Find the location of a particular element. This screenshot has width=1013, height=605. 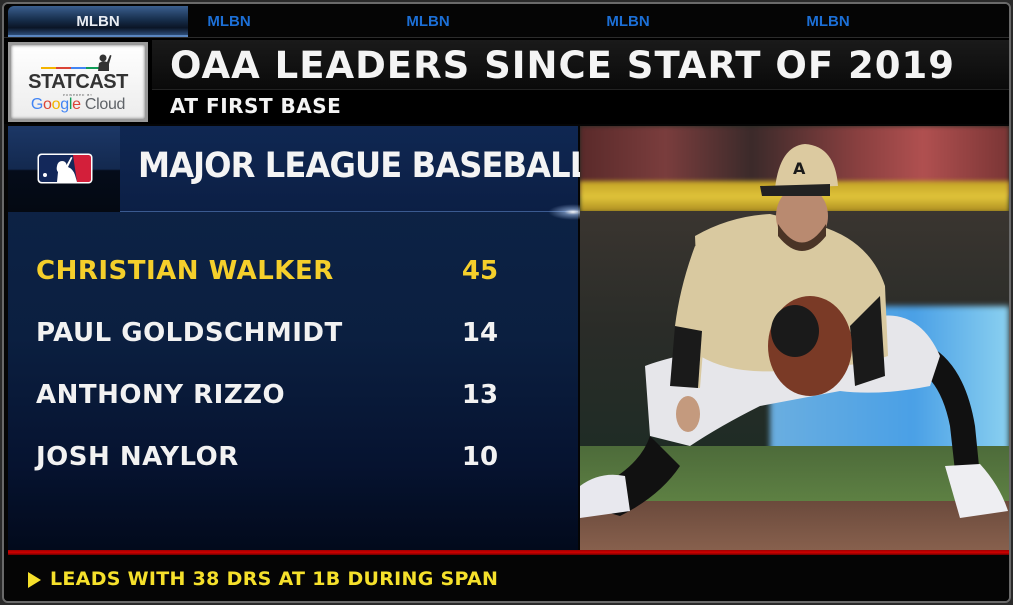

player-name: JOSH NAYLOR is located at coordinates (137, 457).